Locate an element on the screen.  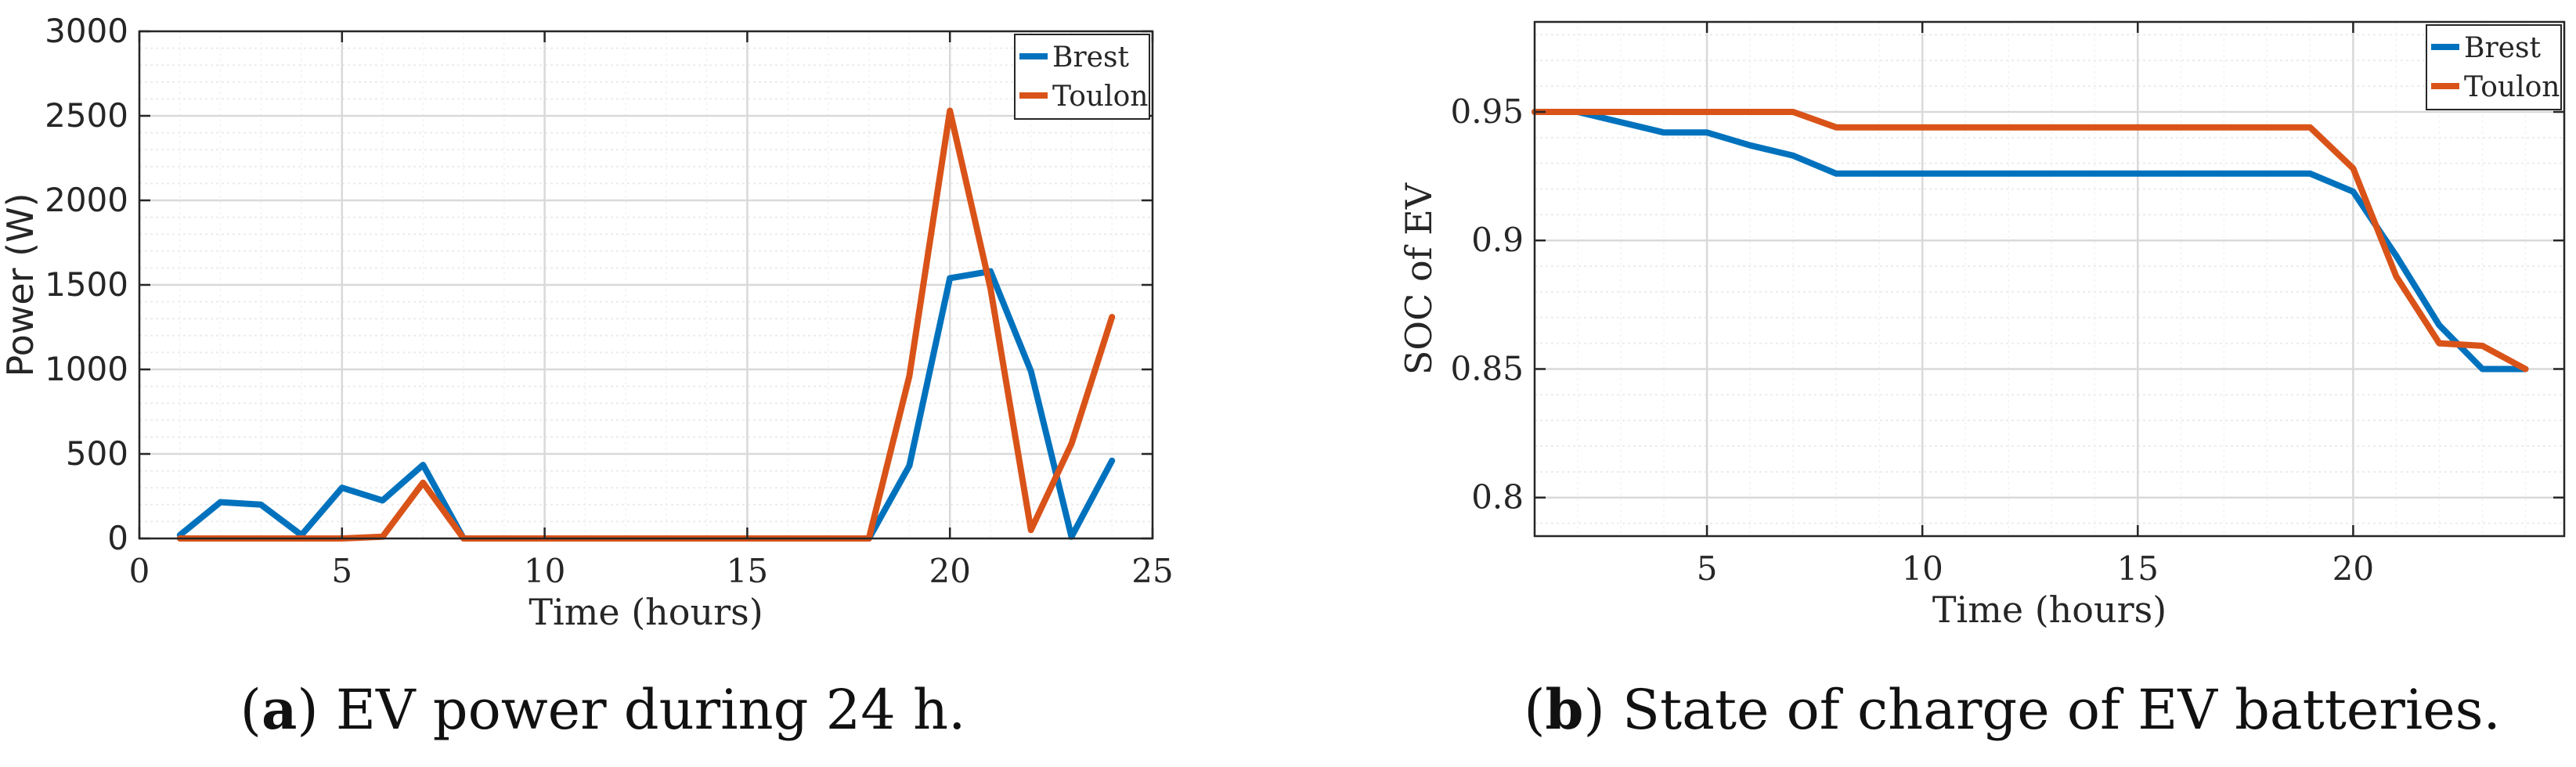
y-tick-label: 0.85 is located at coordinates (1487, 368).